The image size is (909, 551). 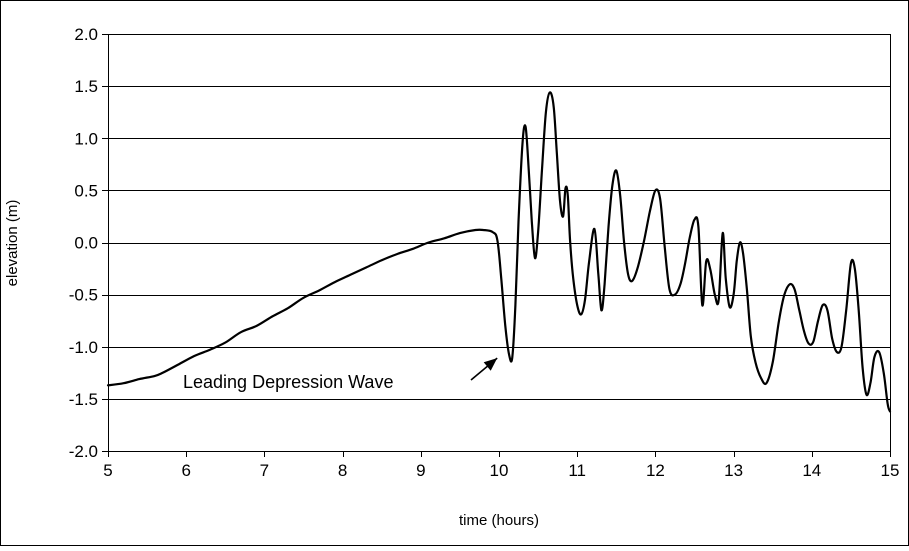 What do you see at coordinates (890, 470) in the screenshot?
I see `x-tick-label: 15` at bounding box center [890, 470].